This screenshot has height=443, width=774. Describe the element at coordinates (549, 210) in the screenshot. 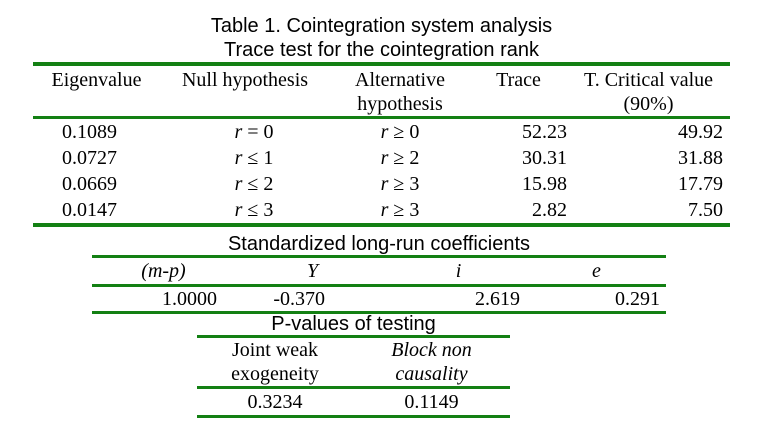

I see `trace-stat-cell: 2.82` at that location.